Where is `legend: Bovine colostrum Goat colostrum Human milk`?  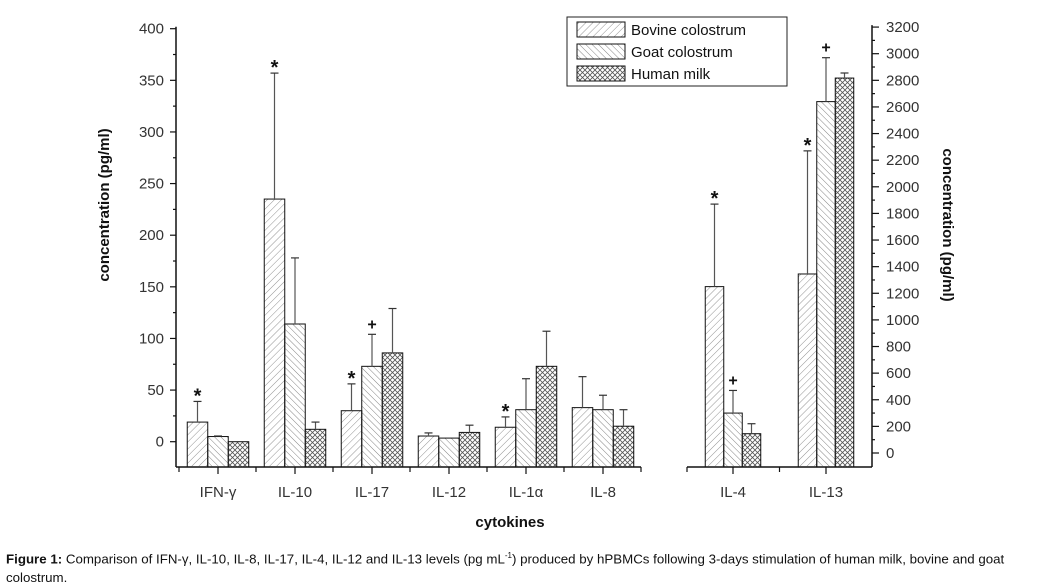
legend: Bovine colostrum Goat colostrum Human milk is located at coordinates (677, 51).